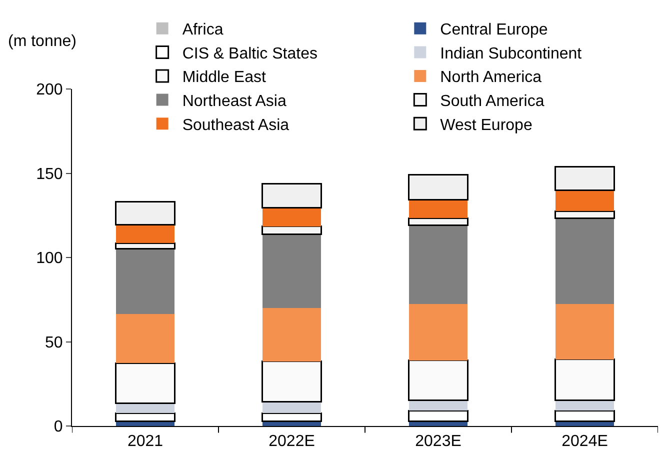 This screenshot has height=464, width=672. What do you see at coordinates (49, 259) in the screenshot?
I see `y-tick-label: 100` at bounding box center [49, 259].